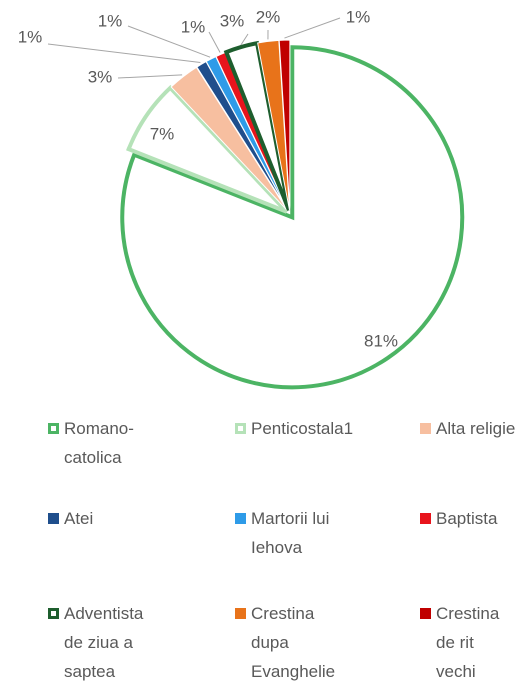 Image resolution: width=532 pixels, height=691 pixels. I want to click on legend-item: Adventista de ziua a saptea, so click(96, 642).